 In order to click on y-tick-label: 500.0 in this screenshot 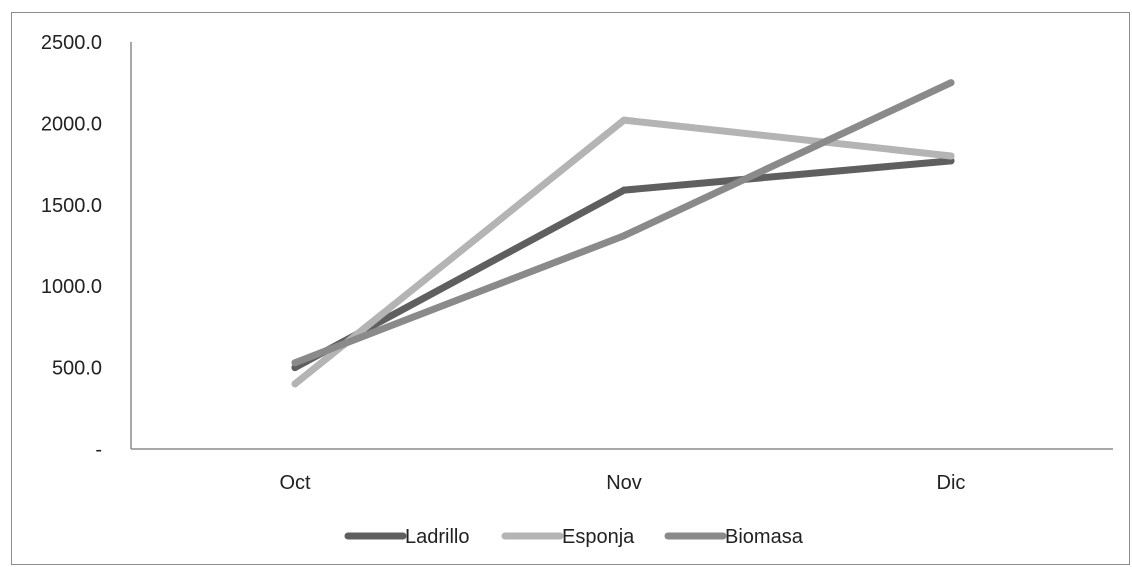, I will do `click(77, 369)`.